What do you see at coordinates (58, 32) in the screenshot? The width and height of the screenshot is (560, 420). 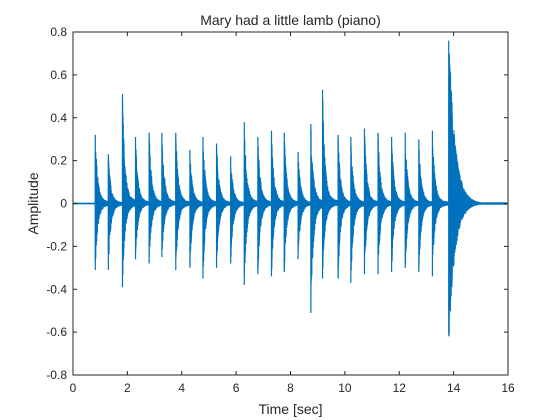 I see `y-tick-label: 0.8` at bounding box center [58, 32].